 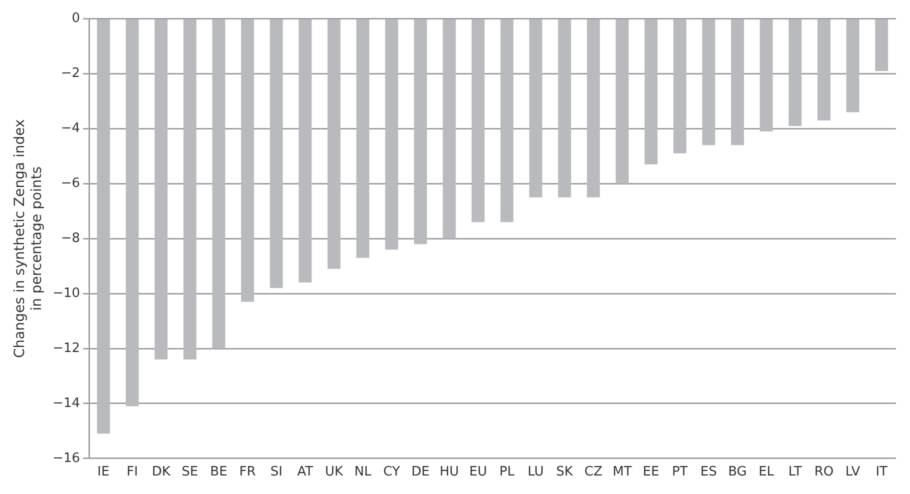 What do you see at coordinates (305, 472) in the screenshot?
I see `x-tick-label: AT` at bounding box center [305, 472].